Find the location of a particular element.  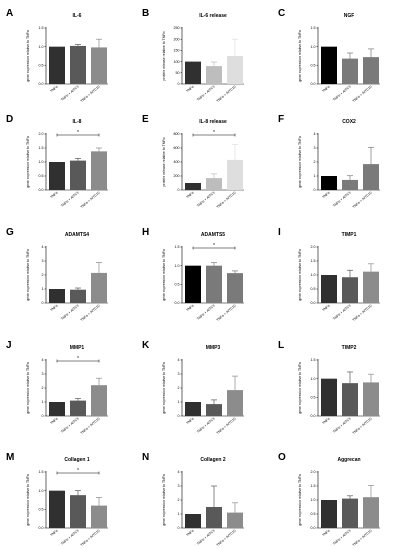

panel-label: C is located at coordinates (281, 13).